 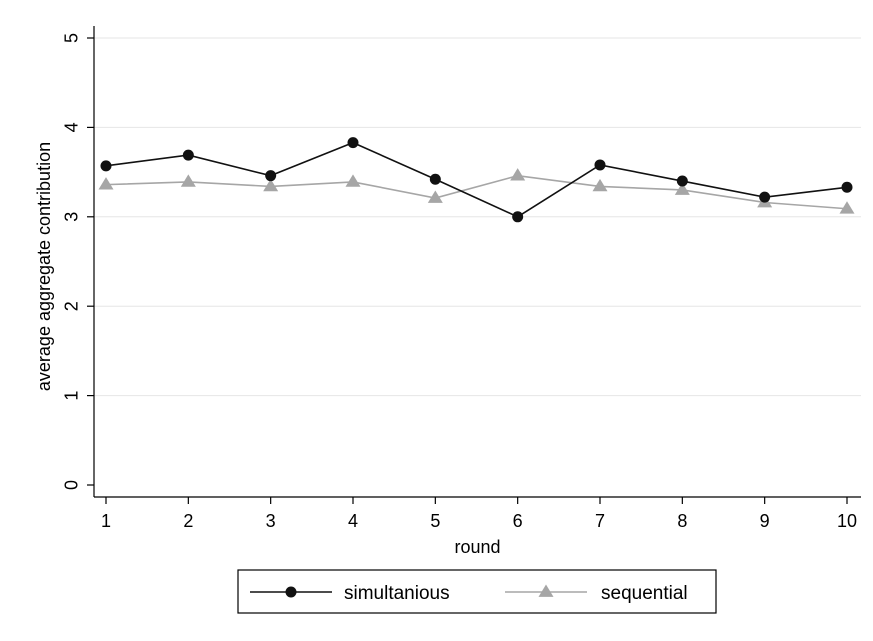 I want to click on x-tick-label: 8, so click(x=682, y=521).